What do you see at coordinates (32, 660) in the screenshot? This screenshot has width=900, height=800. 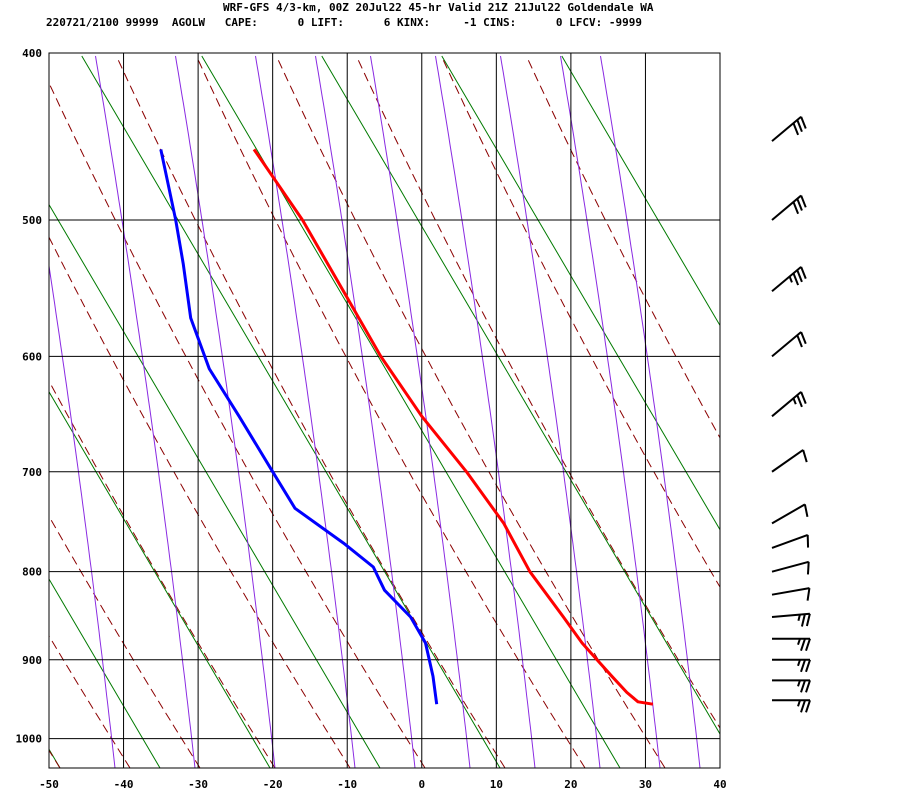 I see `y-tick-label: 900` at bounding box center [32, 660].